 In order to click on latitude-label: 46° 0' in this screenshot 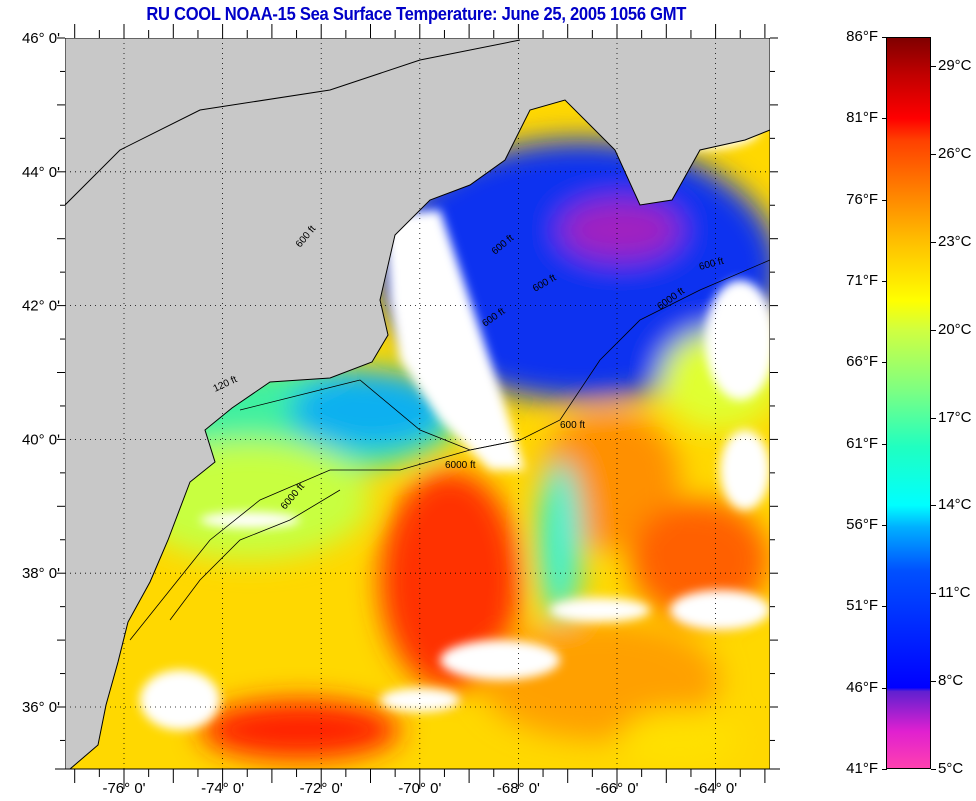, I will do `click(41, 38)`.